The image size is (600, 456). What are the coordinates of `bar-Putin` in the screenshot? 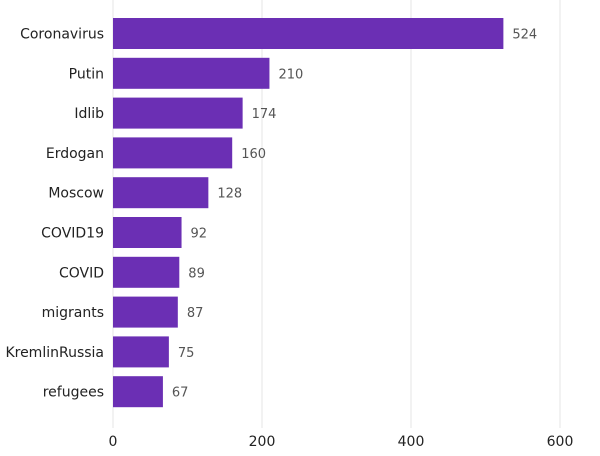 It's located at (191, 73).